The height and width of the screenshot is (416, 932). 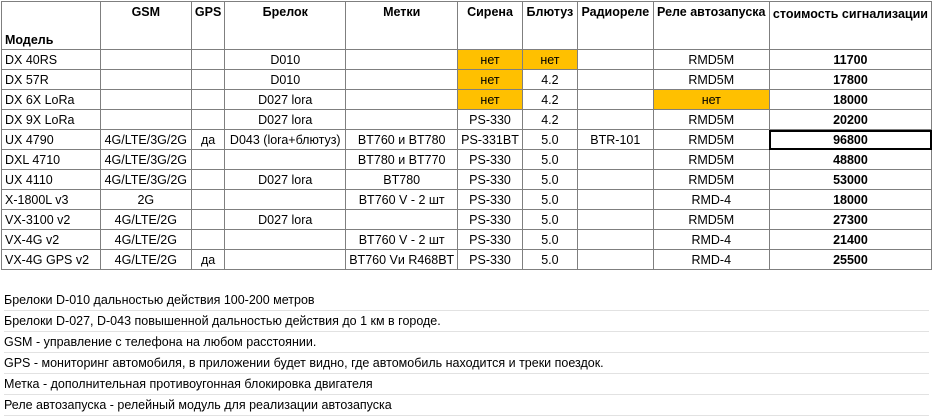 I want to click on cell-fob: D010, so click(x=285, y=79).